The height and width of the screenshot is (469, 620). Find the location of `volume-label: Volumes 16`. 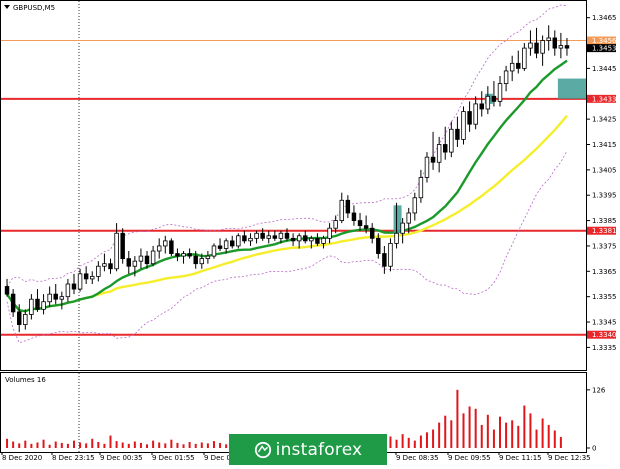

volume-label: Volumes 16 is located at coordinates (25, 380).